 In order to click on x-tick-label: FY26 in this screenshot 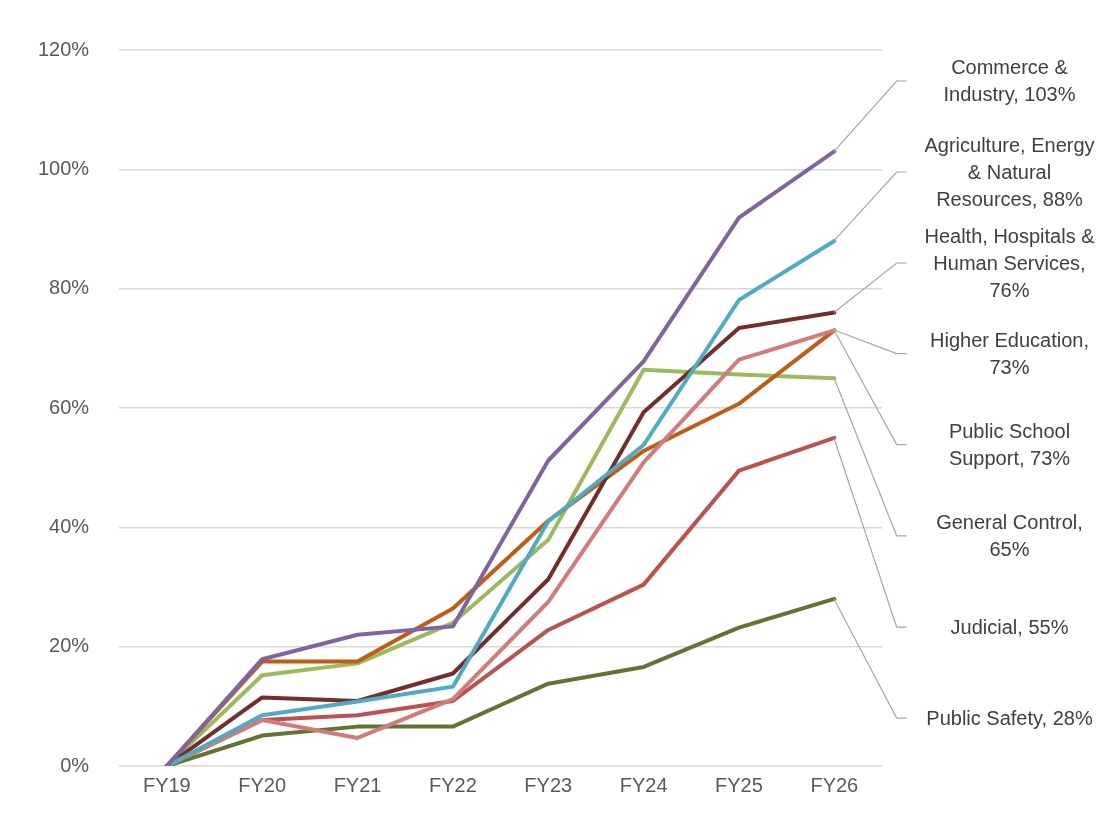, I will do `click(834, 784)`.